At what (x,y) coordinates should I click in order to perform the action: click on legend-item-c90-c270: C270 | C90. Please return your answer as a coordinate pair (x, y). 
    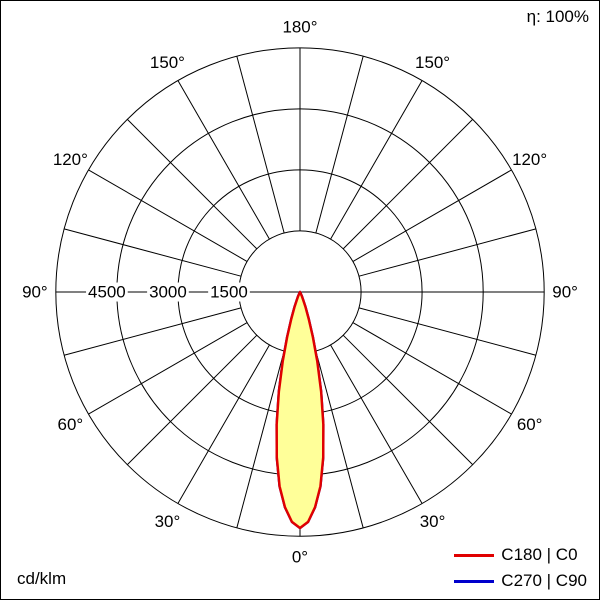
    Looking at the image, I should click on (520, 581).